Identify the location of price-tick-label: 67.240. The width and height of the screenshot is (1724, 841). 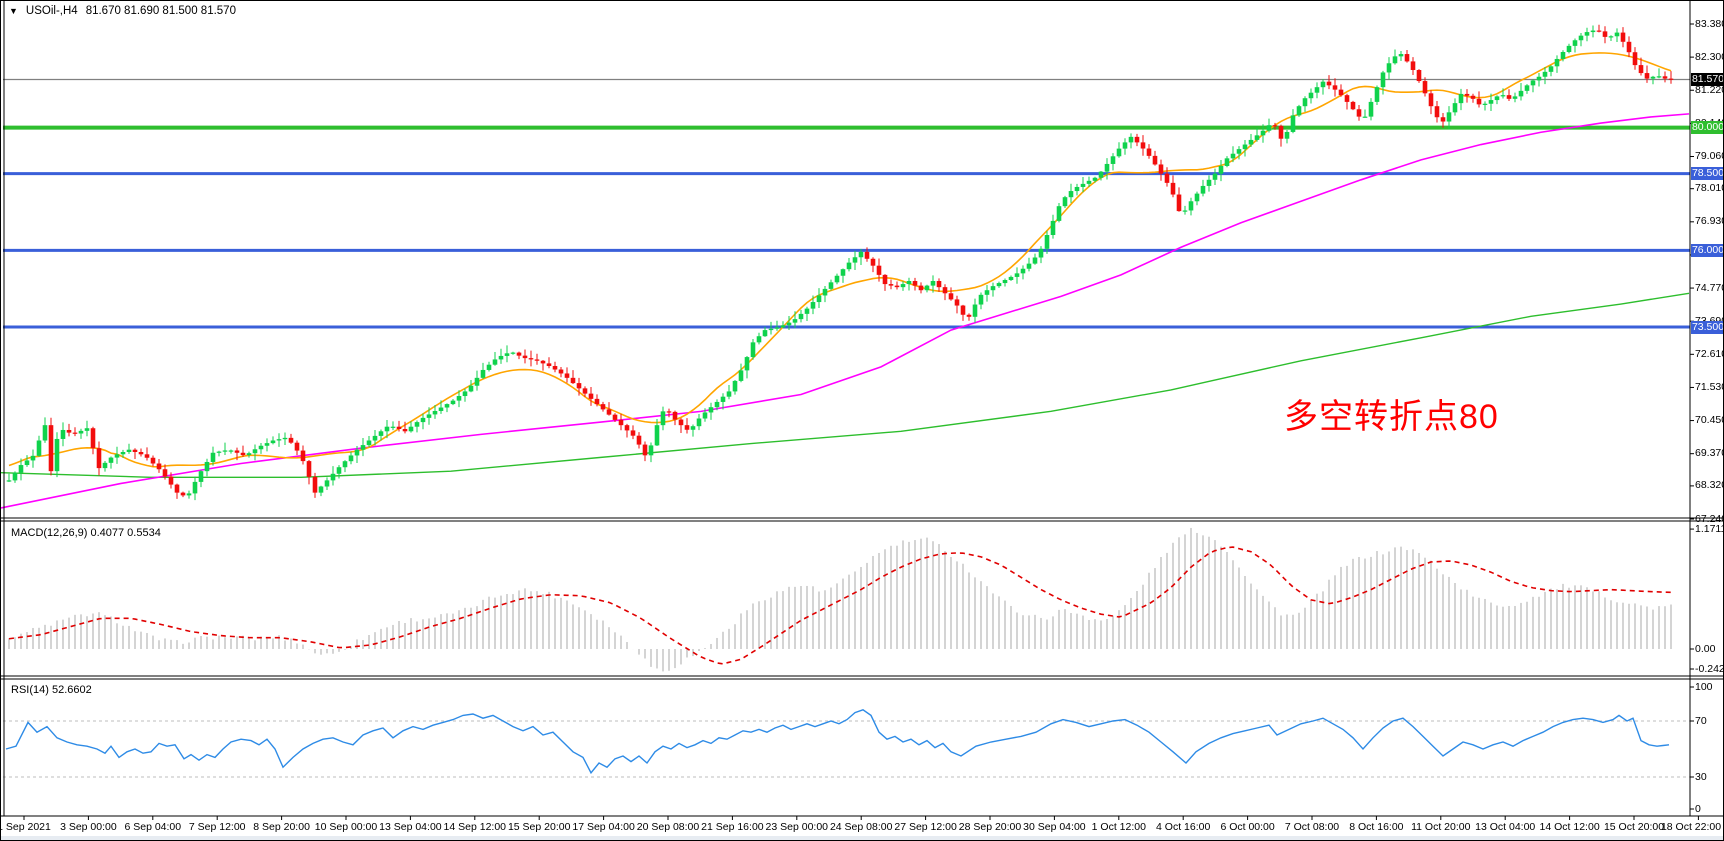
(1709, 518).